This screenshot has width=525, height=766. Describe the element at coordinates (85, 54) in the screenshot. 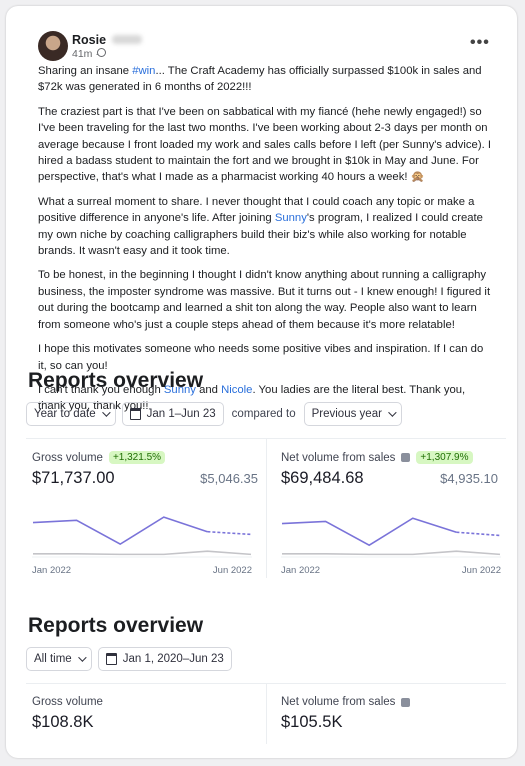

I see `post-time: 41m ·` at that location.